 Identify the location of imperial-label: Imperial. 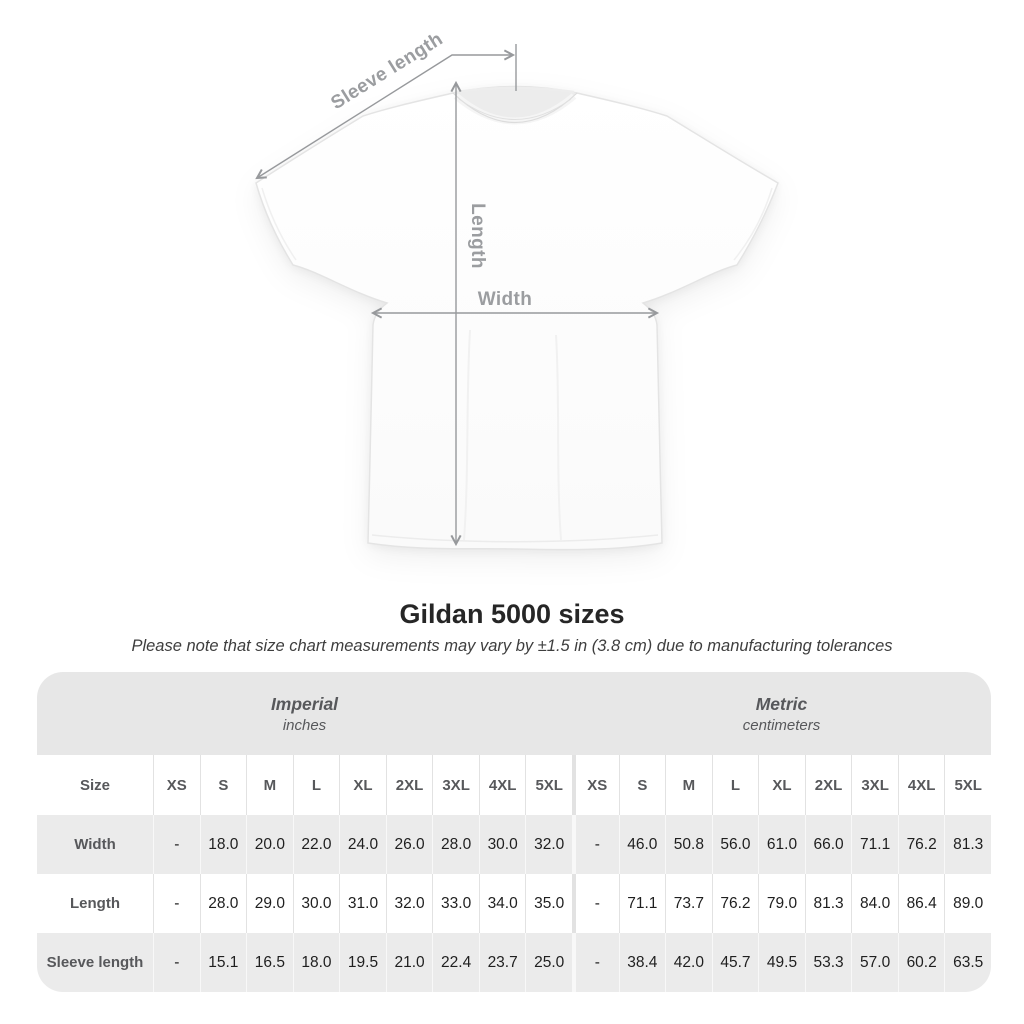
(304, 703).